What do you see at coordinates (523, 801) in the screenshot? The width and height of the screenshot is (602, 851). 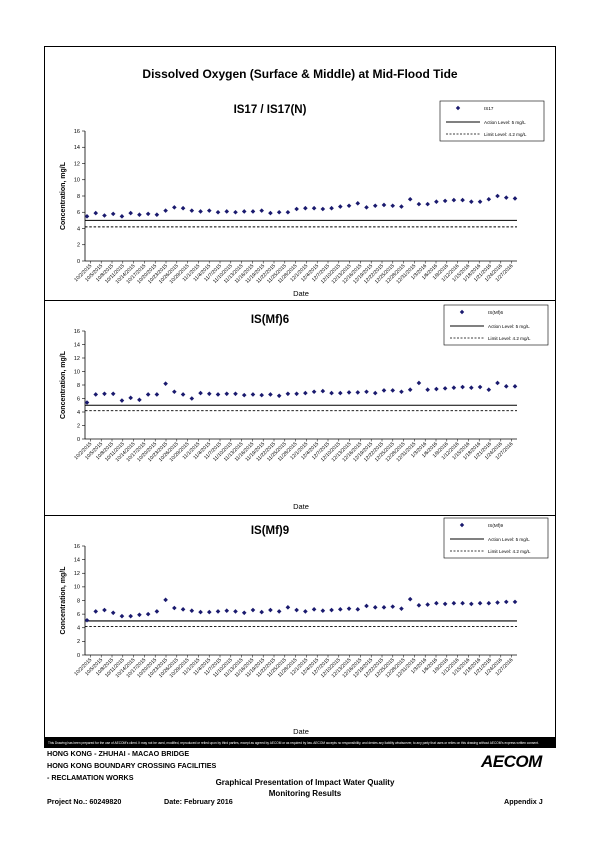 I see `appendix-label: Appendix J` at bounding box center [523, 801].